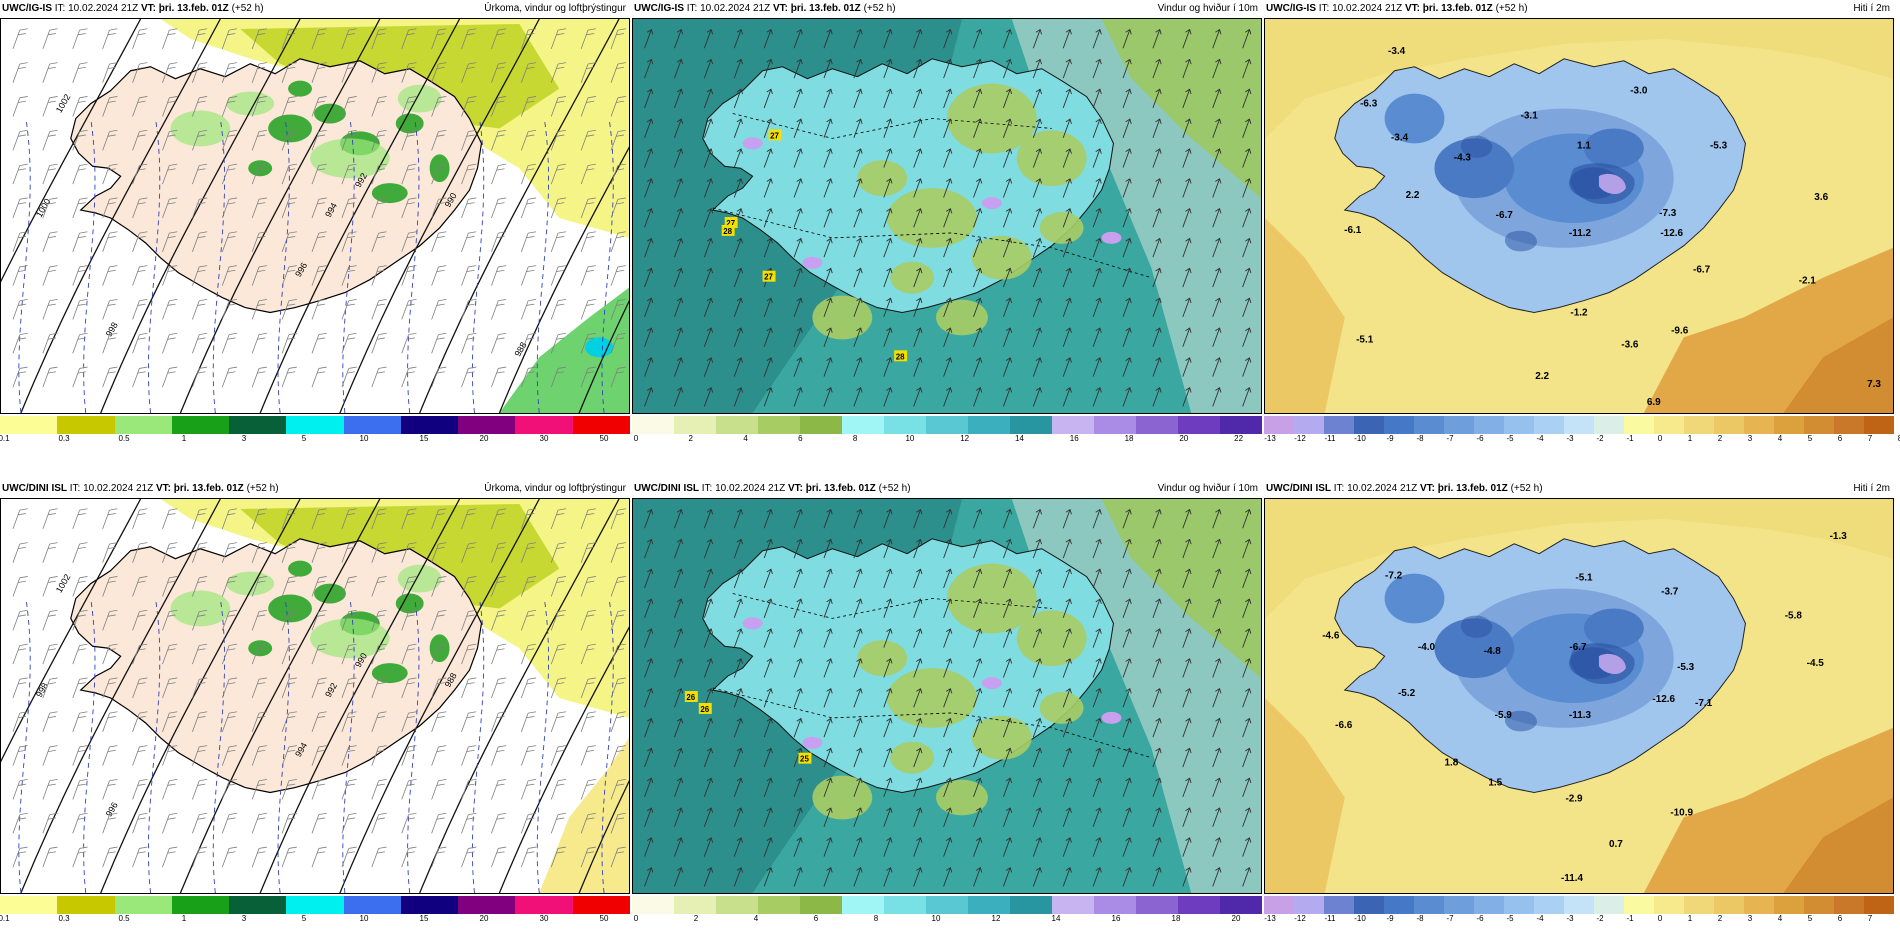  I want to click on temp-label: -3.7, so click(1670, 592).